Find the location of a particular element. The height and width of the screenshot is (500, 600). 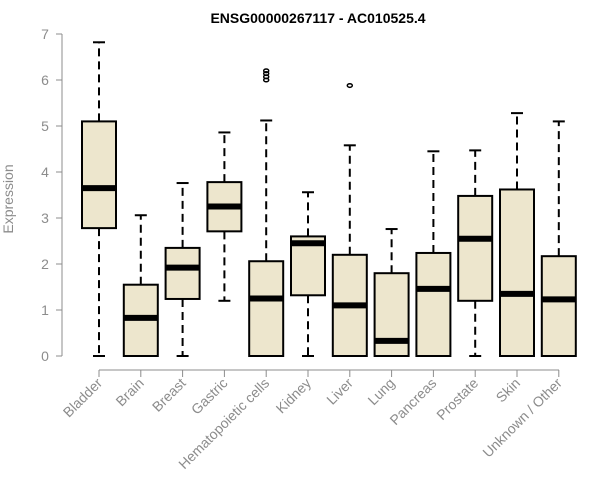

box-liver is located at coordinates (349, 219).